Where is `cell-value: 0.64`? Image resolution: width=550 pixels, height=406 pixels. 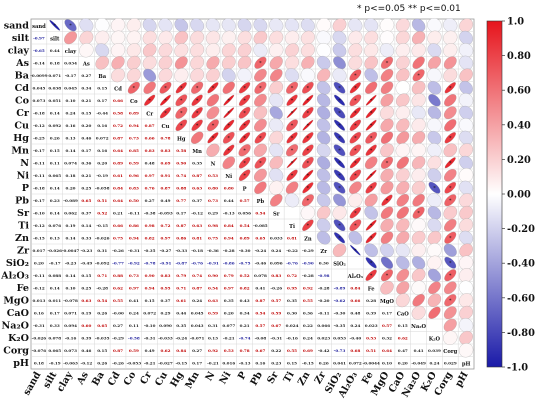
cell-value: 0.64 is located at coordinates (387, 350).